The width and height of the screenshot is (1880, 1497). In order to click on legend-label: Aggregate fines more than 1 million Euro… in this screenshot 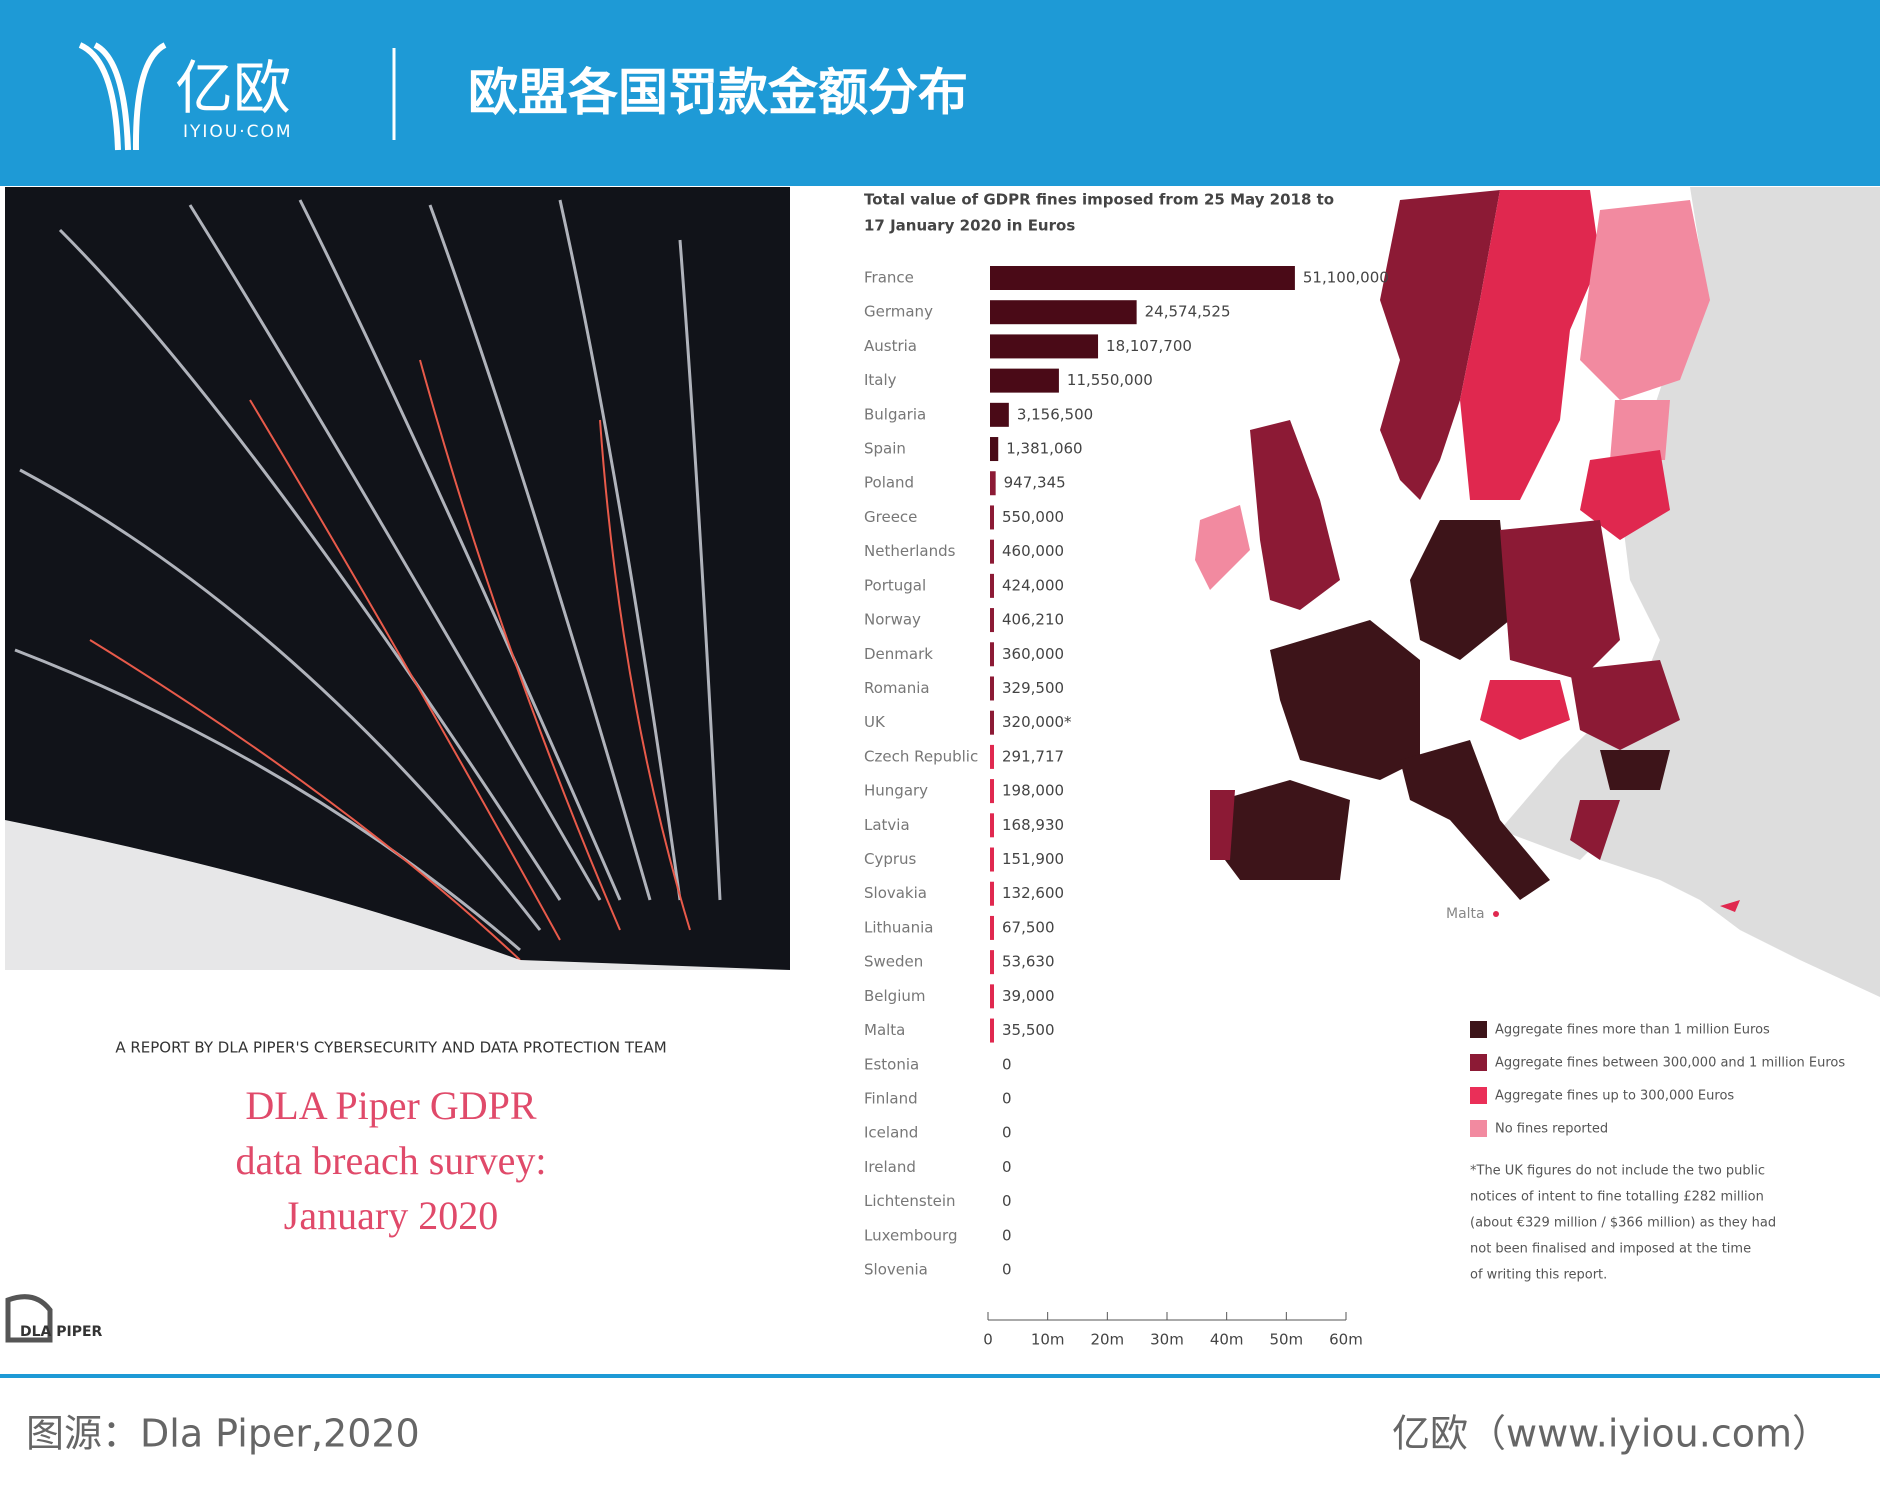, I will do `click(1632, 1030)`.